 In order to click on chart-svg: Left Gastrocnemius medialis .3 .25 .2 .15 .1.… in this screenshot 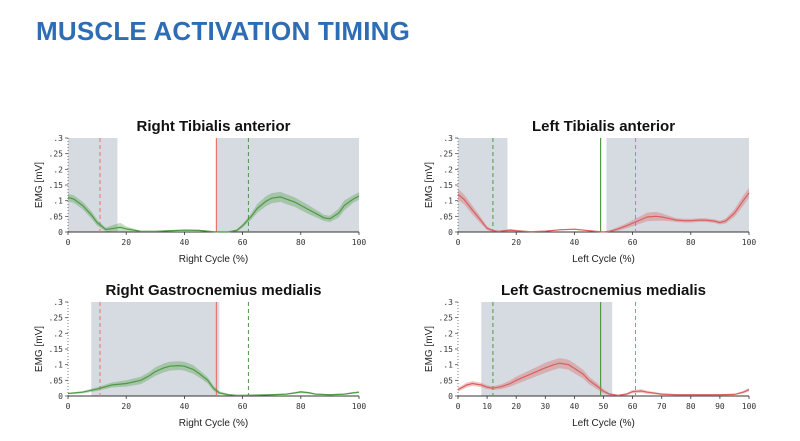, I will do `click(590, 355)`.